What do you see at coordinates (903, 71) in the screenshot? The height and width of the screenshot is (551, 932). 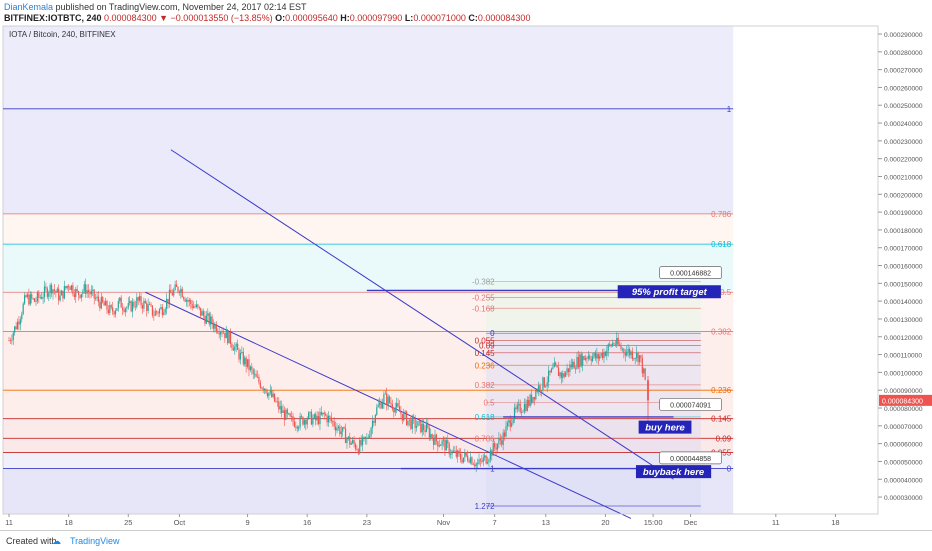 I see `price-tick-label: 0.000270000` at bounding box center [903, 71].